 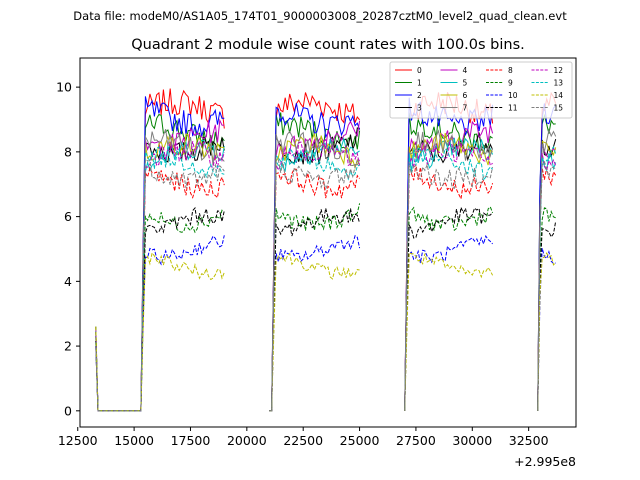 What do you see at coordinates (559, 82) in the screenshot?
I see `legend-label-13: 13` at bounding box center [559, 82].